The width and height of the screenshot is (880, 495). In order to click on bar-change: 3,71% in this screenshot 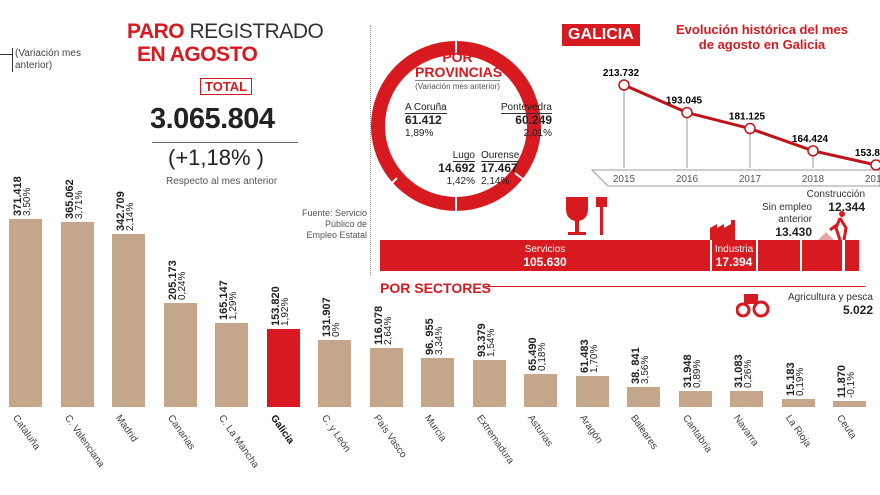, I will do `click(79, 205)`.